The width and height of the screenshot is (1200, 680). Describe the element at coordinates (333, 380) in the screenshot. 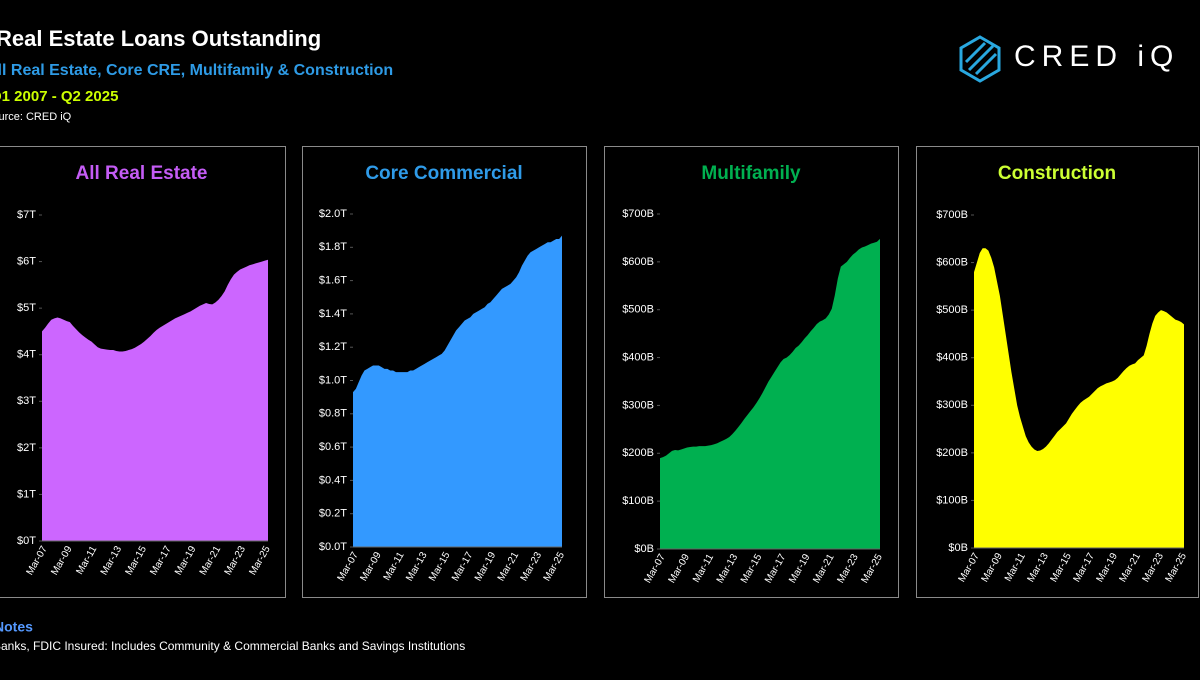

I see `y-tick-label: $1.0T` at that location.